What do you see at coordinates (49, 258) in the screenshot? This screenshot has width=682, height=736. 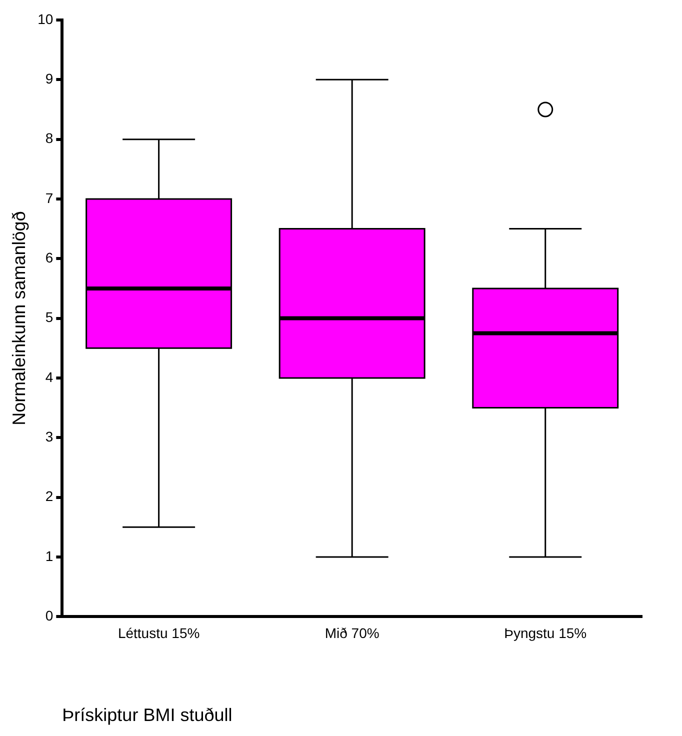 I see `y-tick-label: 6` at bounding box center [49, 258].